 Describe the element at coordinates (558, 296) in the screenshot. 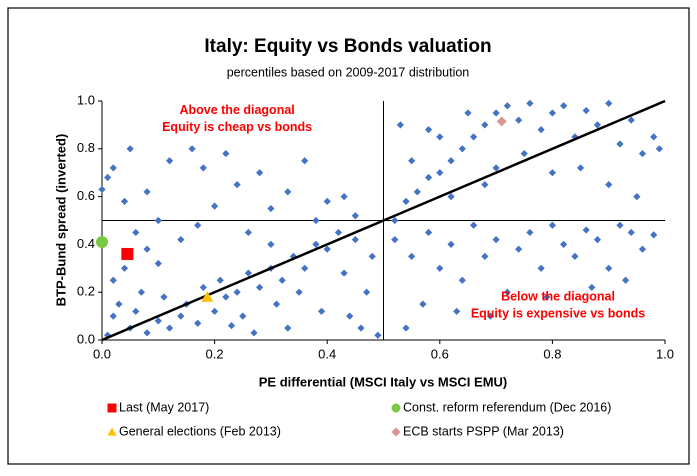

I see `annotation: Below the diagonal` at that location.